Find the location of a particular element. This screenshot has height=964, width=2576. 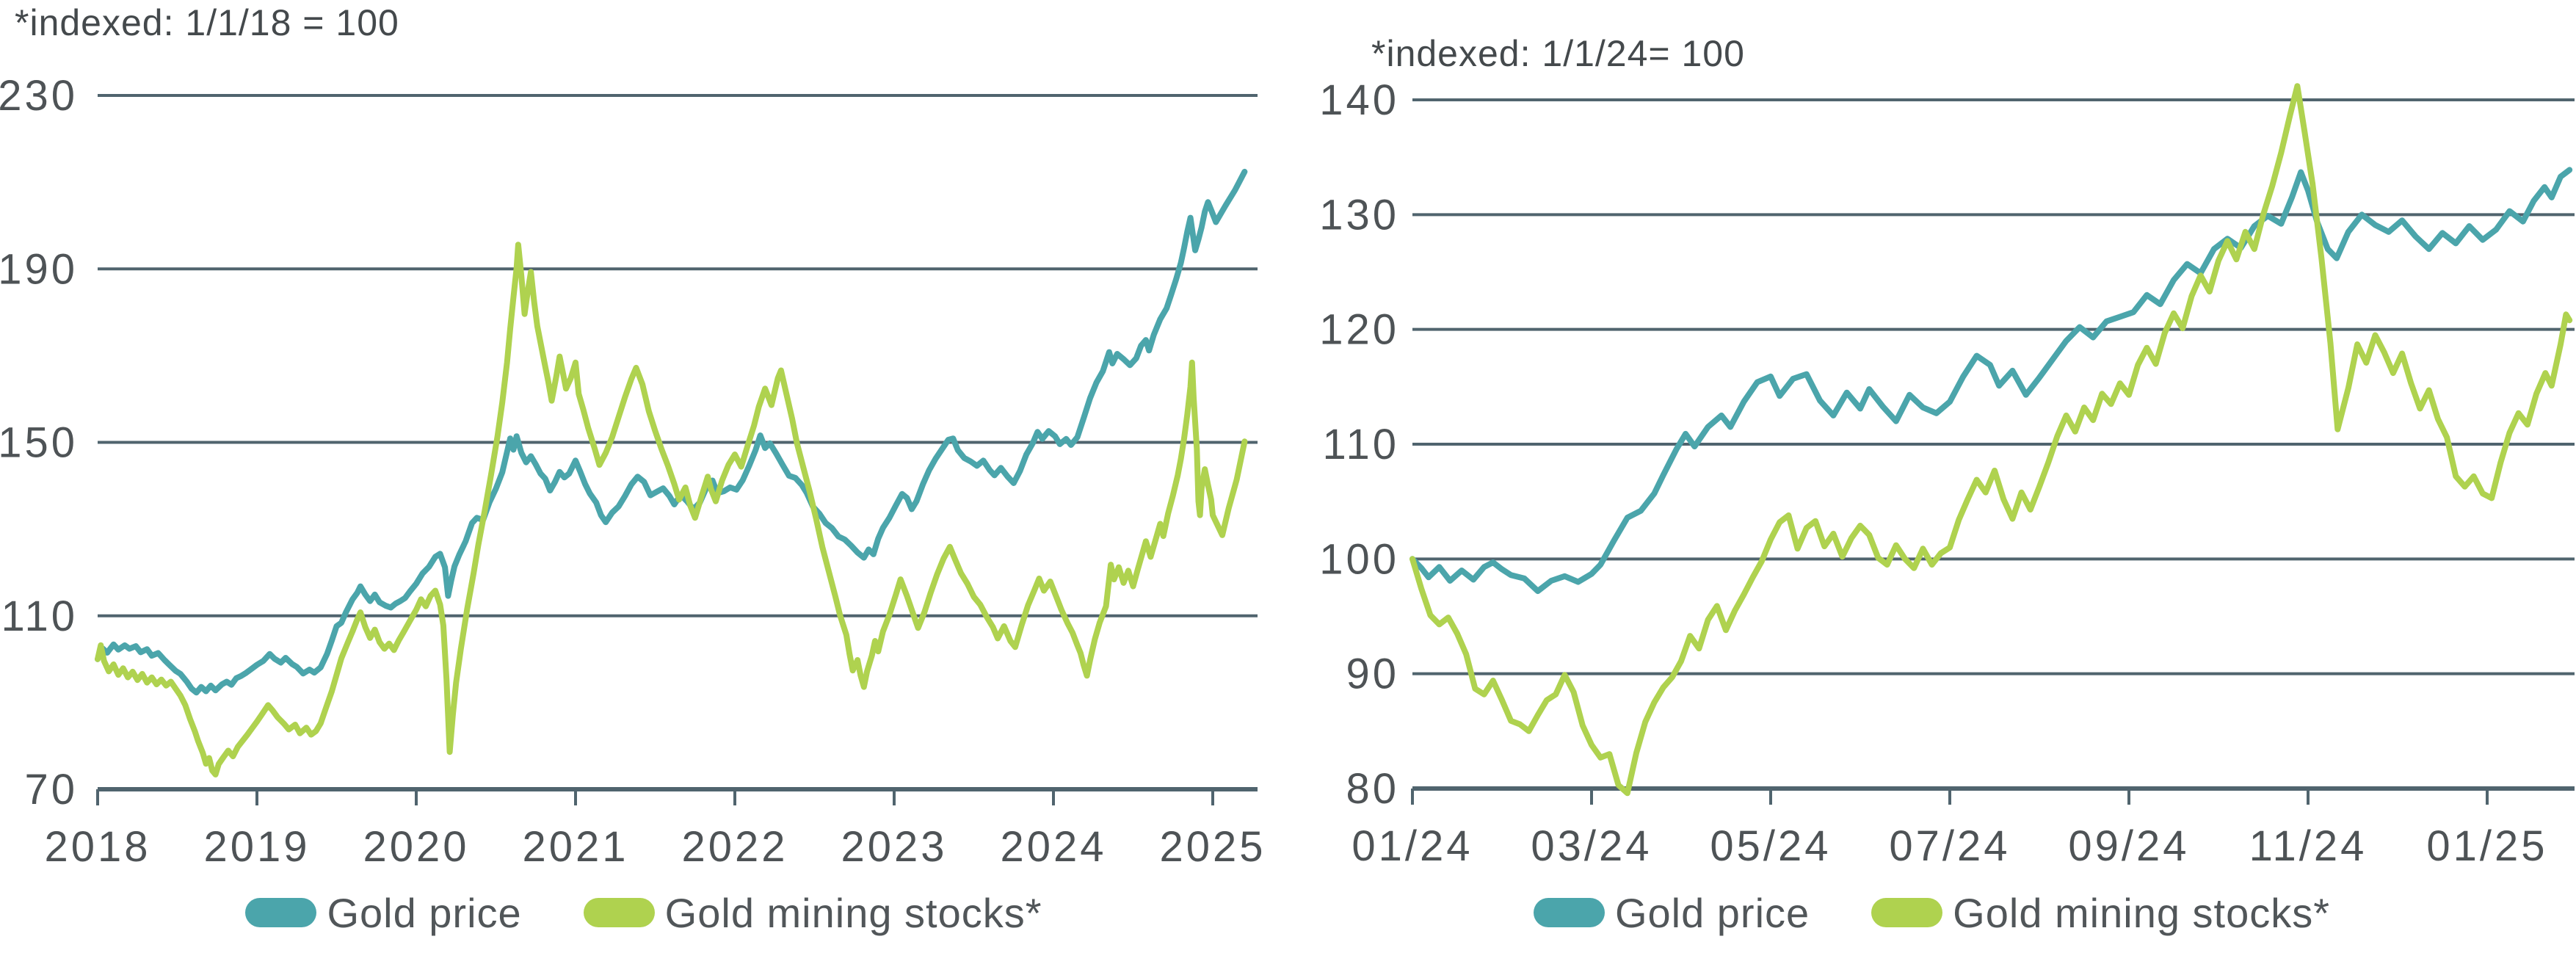

right-chart-title: *indexed: 1/1/24= 100 is located at coordinates (1558, 54).